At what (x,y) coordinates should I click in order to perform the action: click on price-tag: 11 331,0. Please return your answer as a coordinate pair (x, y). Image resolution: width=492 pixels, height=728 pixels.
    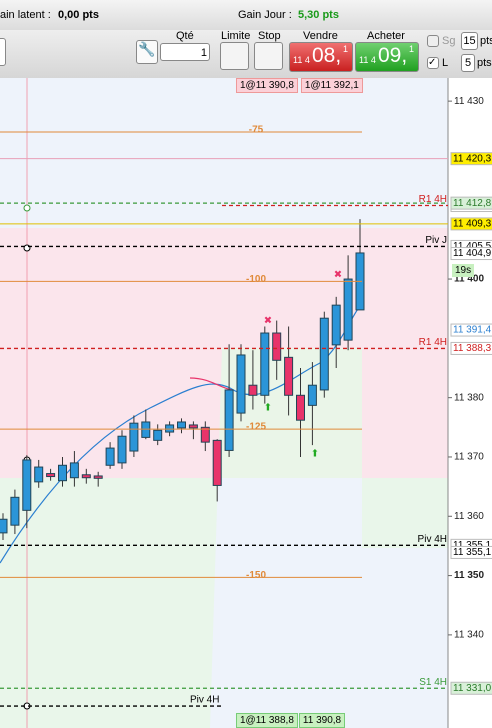
    Looking at the image, I should click on (472, 688).